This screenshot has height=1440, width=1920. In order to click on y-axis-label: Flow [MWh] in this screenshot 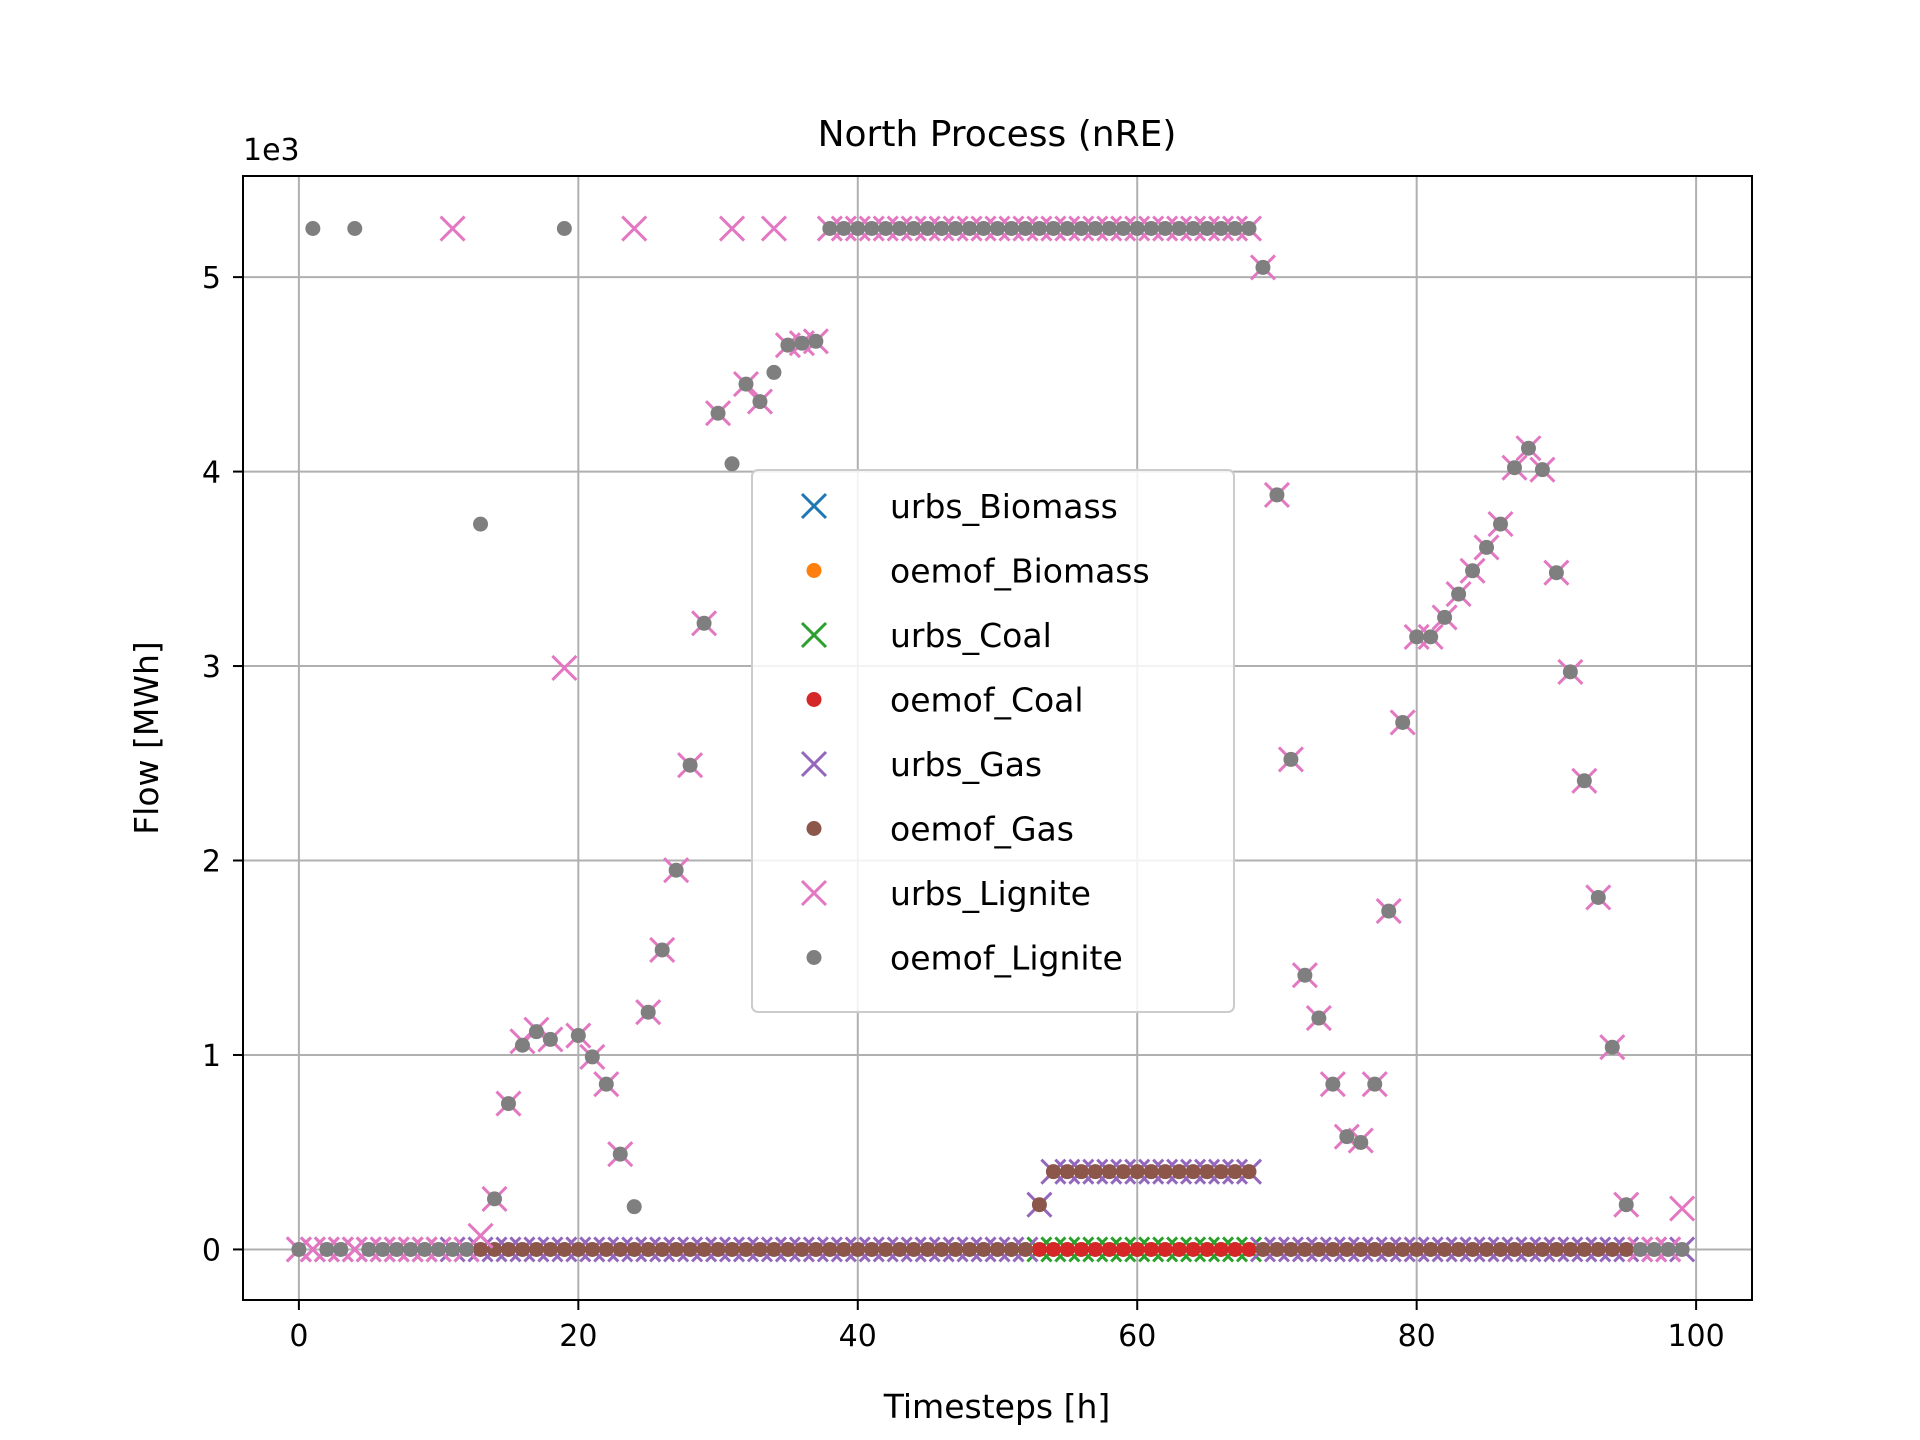, I will do `click(146, 738)`.